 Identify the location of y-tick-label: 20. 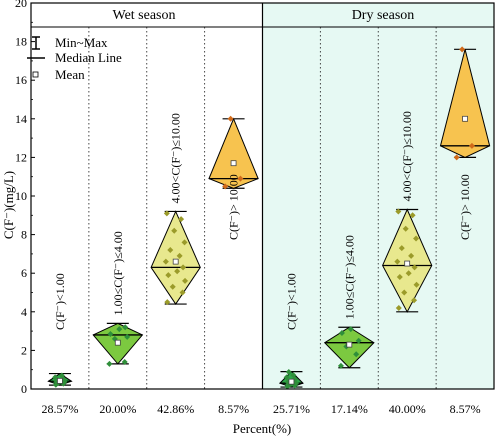
(21, 5).